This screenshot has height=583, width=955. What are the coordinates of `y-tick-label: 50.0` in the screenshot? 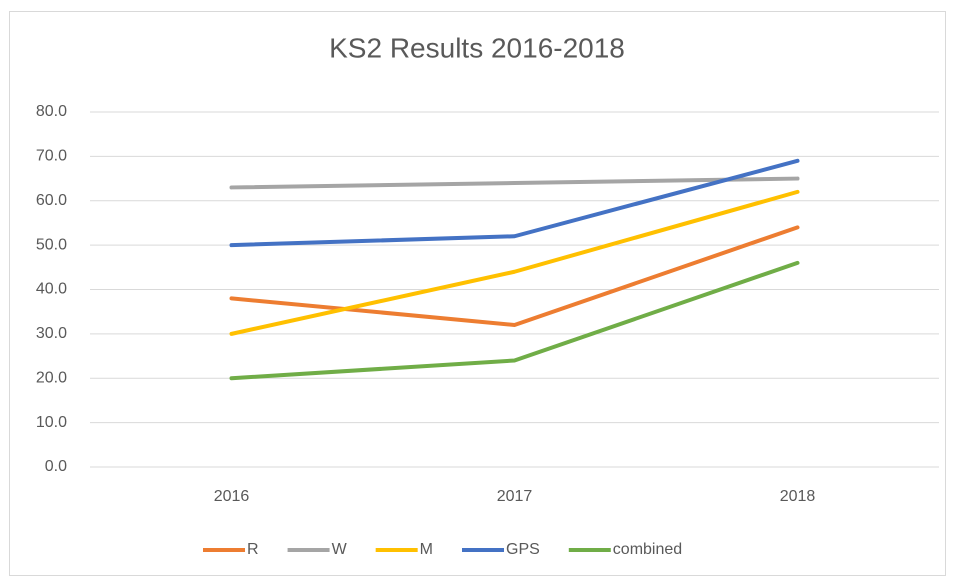 It's located at (51, 244).